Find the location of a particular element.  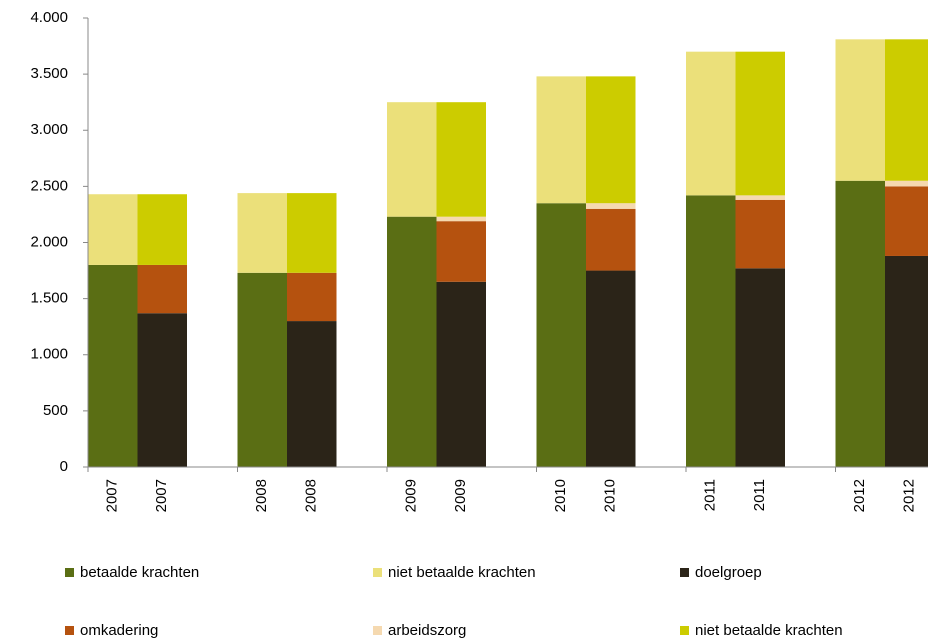

y-tick-label: 0 is located at coordinates (64, 466).